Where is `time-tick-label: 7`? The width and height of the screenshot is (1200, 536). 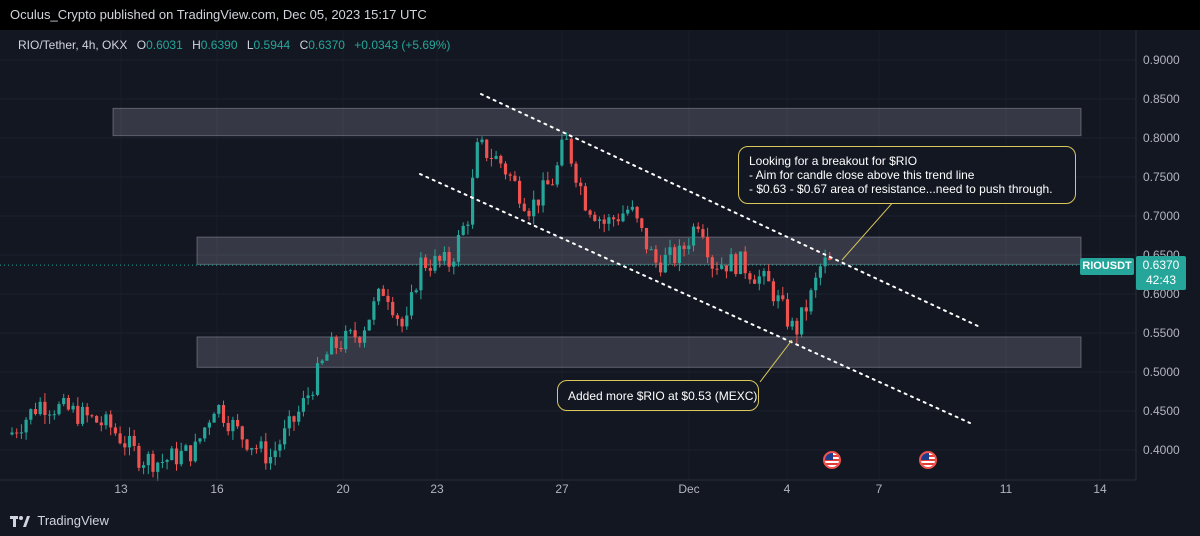
time-tick-label: 7 is located at coordinates (879, 489).